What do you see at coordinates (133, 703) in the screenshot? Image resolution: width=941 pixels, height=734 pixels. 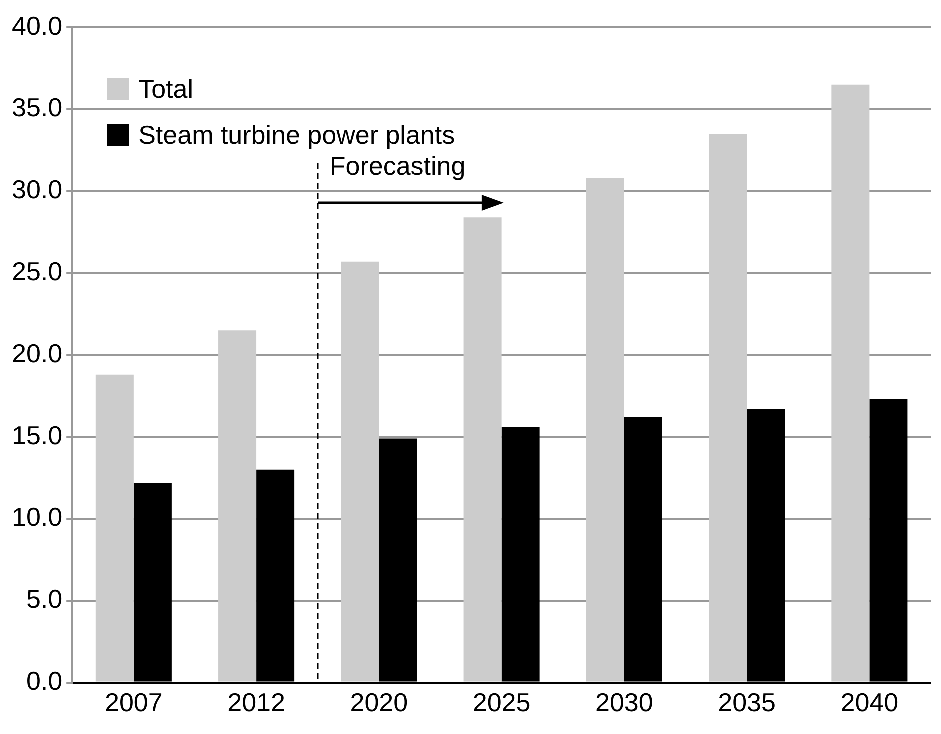 I see `x-tick-label: 2007` at bounding box center [133, 703].